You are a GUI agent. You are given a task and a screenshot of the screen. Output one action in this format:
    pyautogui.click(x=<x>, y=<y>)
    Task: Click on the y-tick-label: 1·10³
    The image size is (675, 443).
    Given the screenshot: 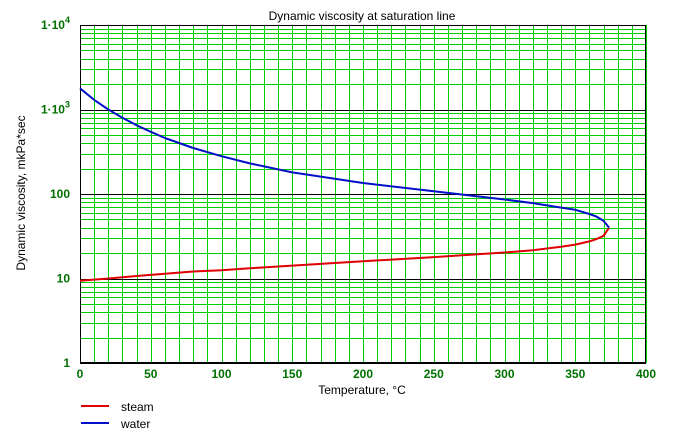 What is the action you would take?
    pyautogui.click(x=55, y=108)
    